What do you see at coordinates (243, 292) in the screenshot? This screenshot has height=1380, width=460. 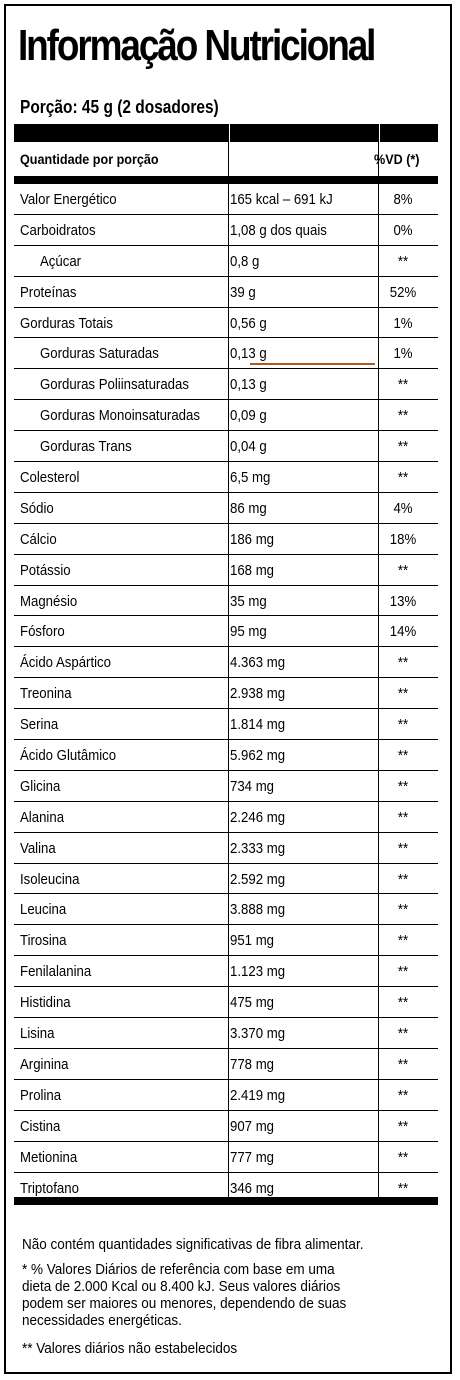 I see `nutrient-amount: 39 g` at bounding box center [243, 292].